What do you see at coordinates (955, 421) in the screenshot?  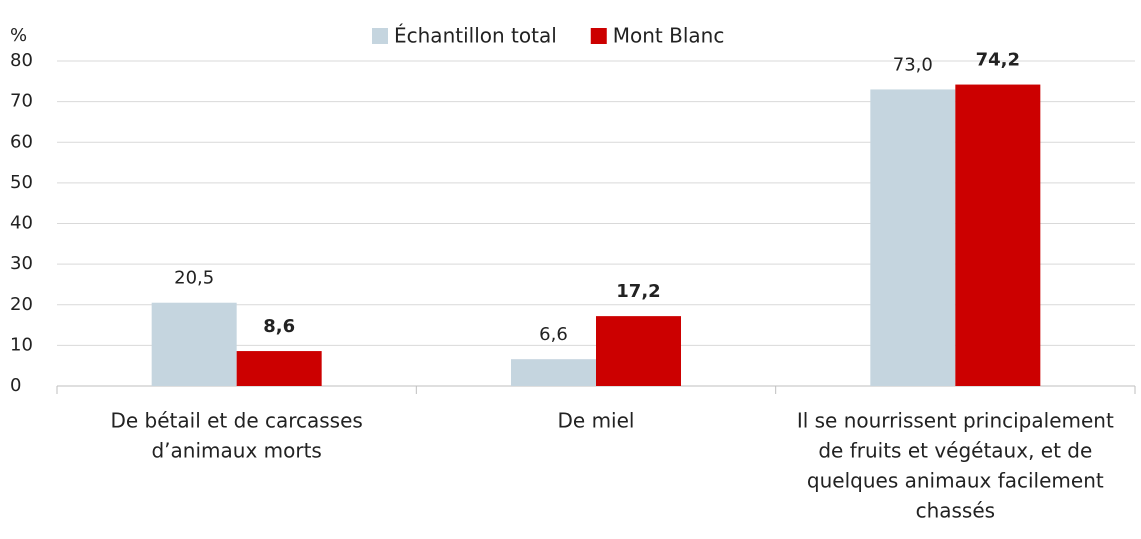 I see `x-tick-label: Il se nourrissent principalement` at bounding box center [955, 421].